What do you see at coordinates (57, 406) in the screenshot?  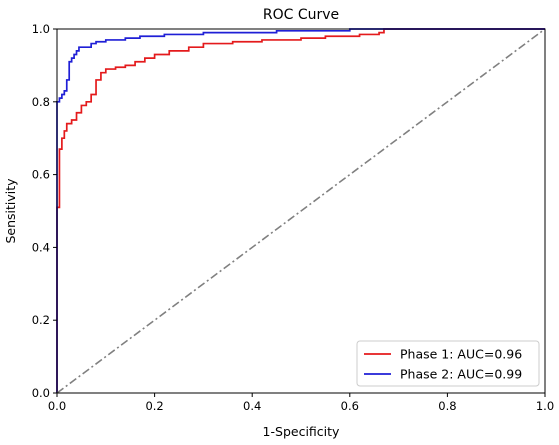 I see `x-tick-label: 0.0` at bounding box center [57, 406].